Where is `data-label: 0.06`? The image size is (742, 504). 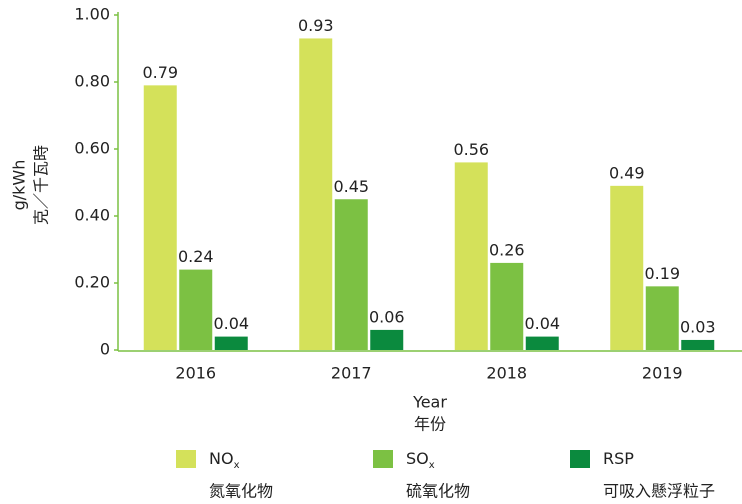 data-label: 0.06 is located at coordinates (387, 316).